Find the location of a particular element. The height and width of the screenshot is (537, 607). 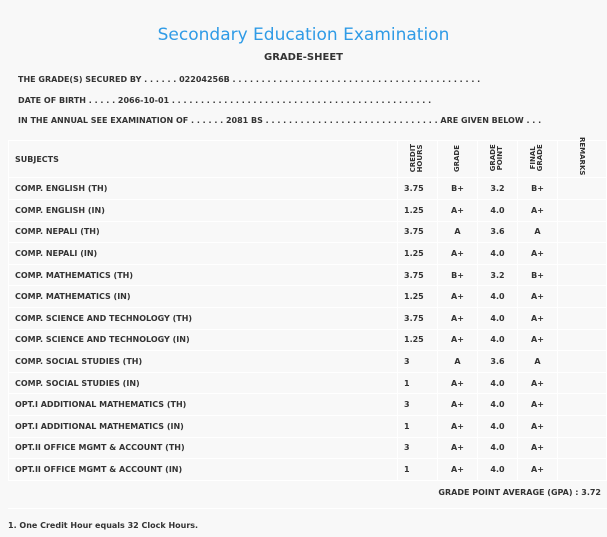

table-row: COMP. NEPALI (IN) 1.25 A+ 4.0 A+ is located at coordinates (307, 253).